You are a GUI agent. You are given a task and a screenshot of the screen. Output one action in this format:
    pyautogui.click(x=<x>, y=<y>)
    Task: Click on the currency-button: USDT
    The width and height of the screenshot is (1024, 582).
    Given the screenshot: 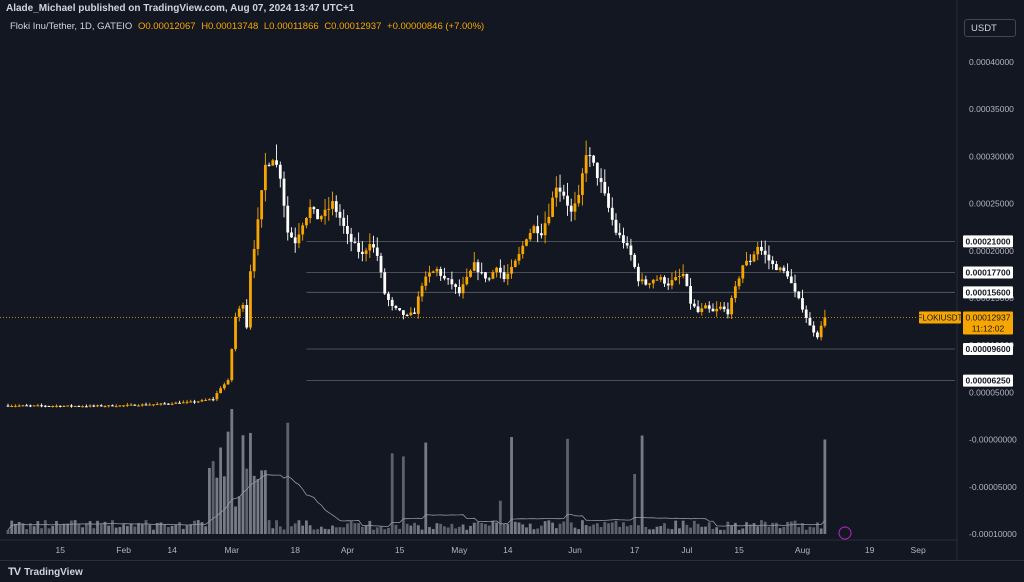 What is the action you would take?
    pyautogui.click(x=990, y=28)
    